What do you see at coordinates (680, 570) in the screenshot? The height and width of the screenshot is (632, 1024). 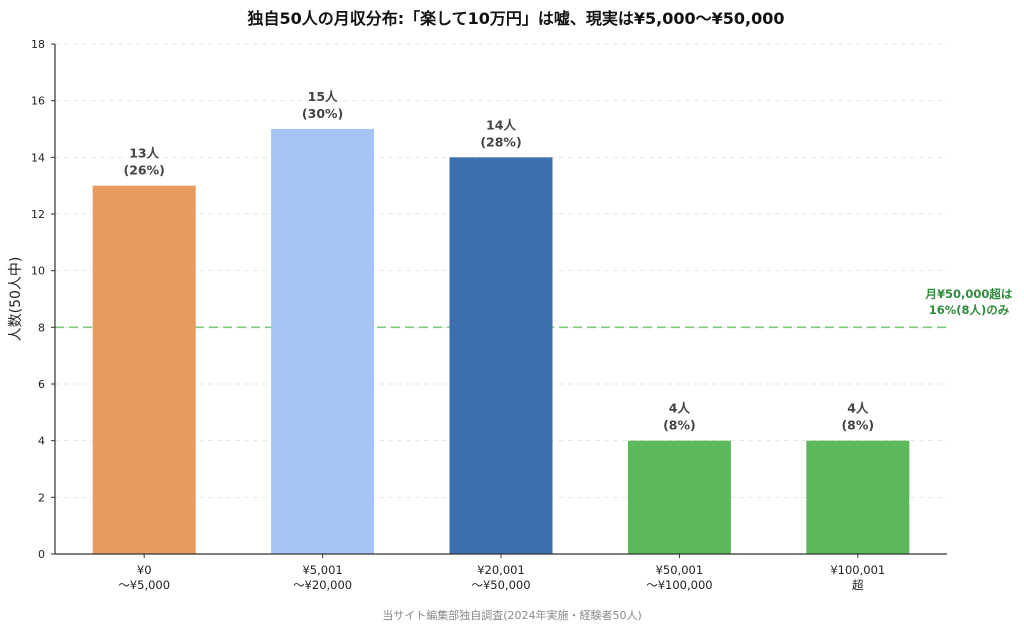 I see `x-tick-label: ¥50,001` at bounding box center [680, 570].